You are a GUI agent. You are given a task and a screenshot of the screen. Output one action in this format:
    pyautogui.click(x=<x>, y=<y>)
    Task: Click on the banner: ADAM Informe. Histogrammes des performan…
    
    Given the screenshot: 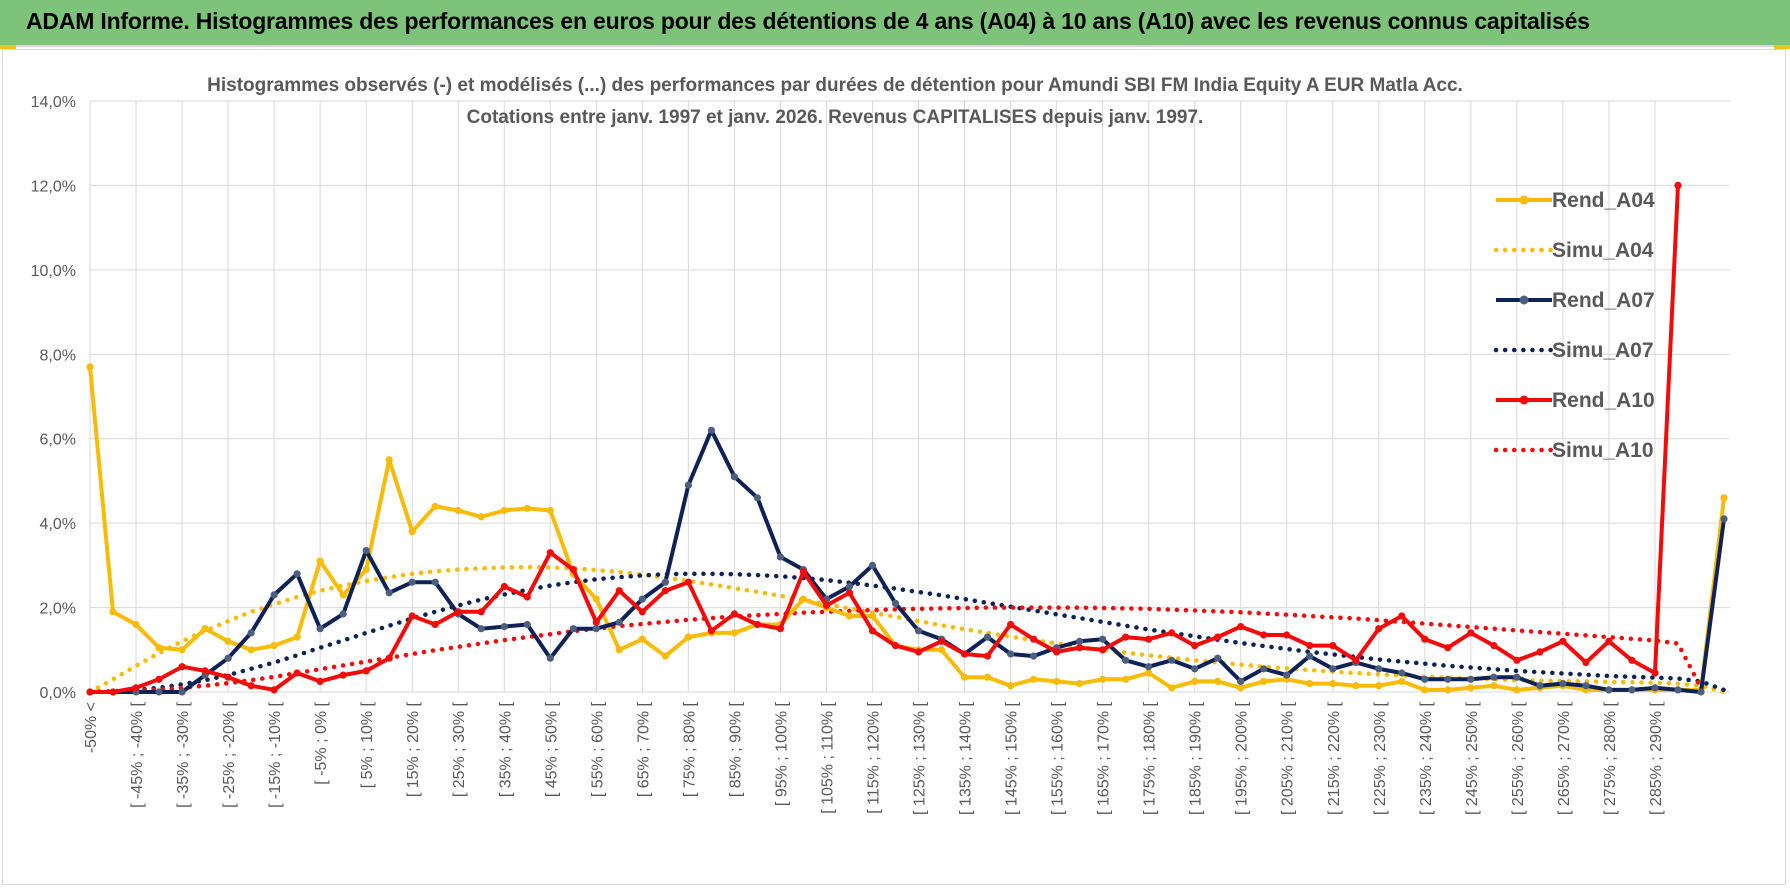 What is the action you would take?
    pyautogui.click(x=895, y=23)
    